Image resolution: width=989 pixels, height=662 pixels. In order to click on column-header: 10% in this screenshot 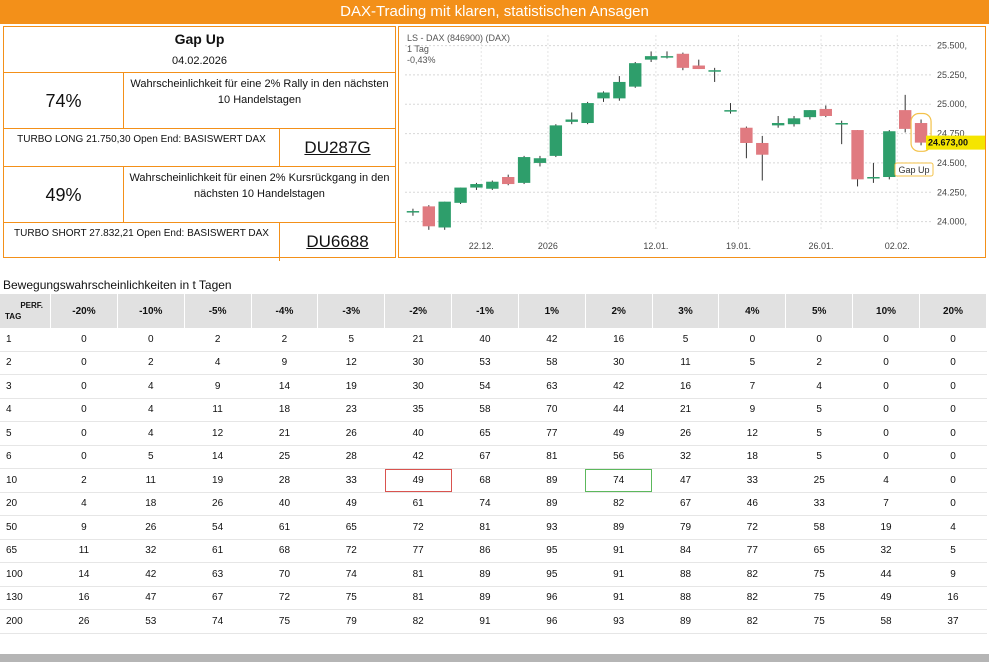, I will do `click(886, 311)`.